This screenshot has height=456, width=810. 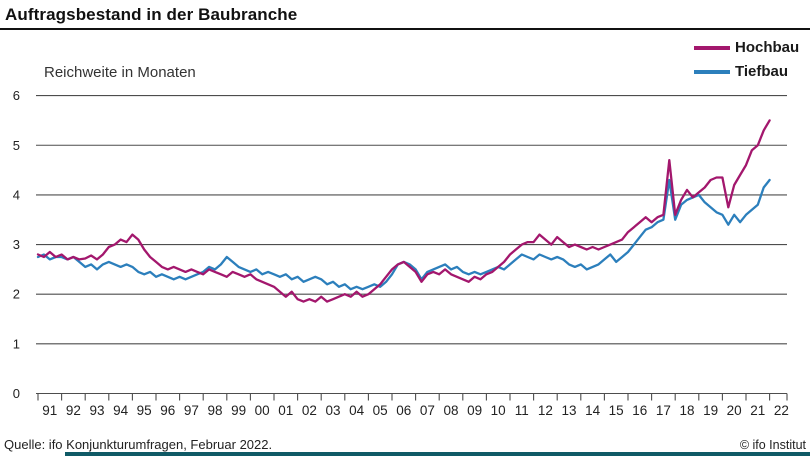 What do you see at coordinates (746, 59) in the screenshot?
I see `legend: Hochbau Tiefbau` at bounding box center [746, 59].